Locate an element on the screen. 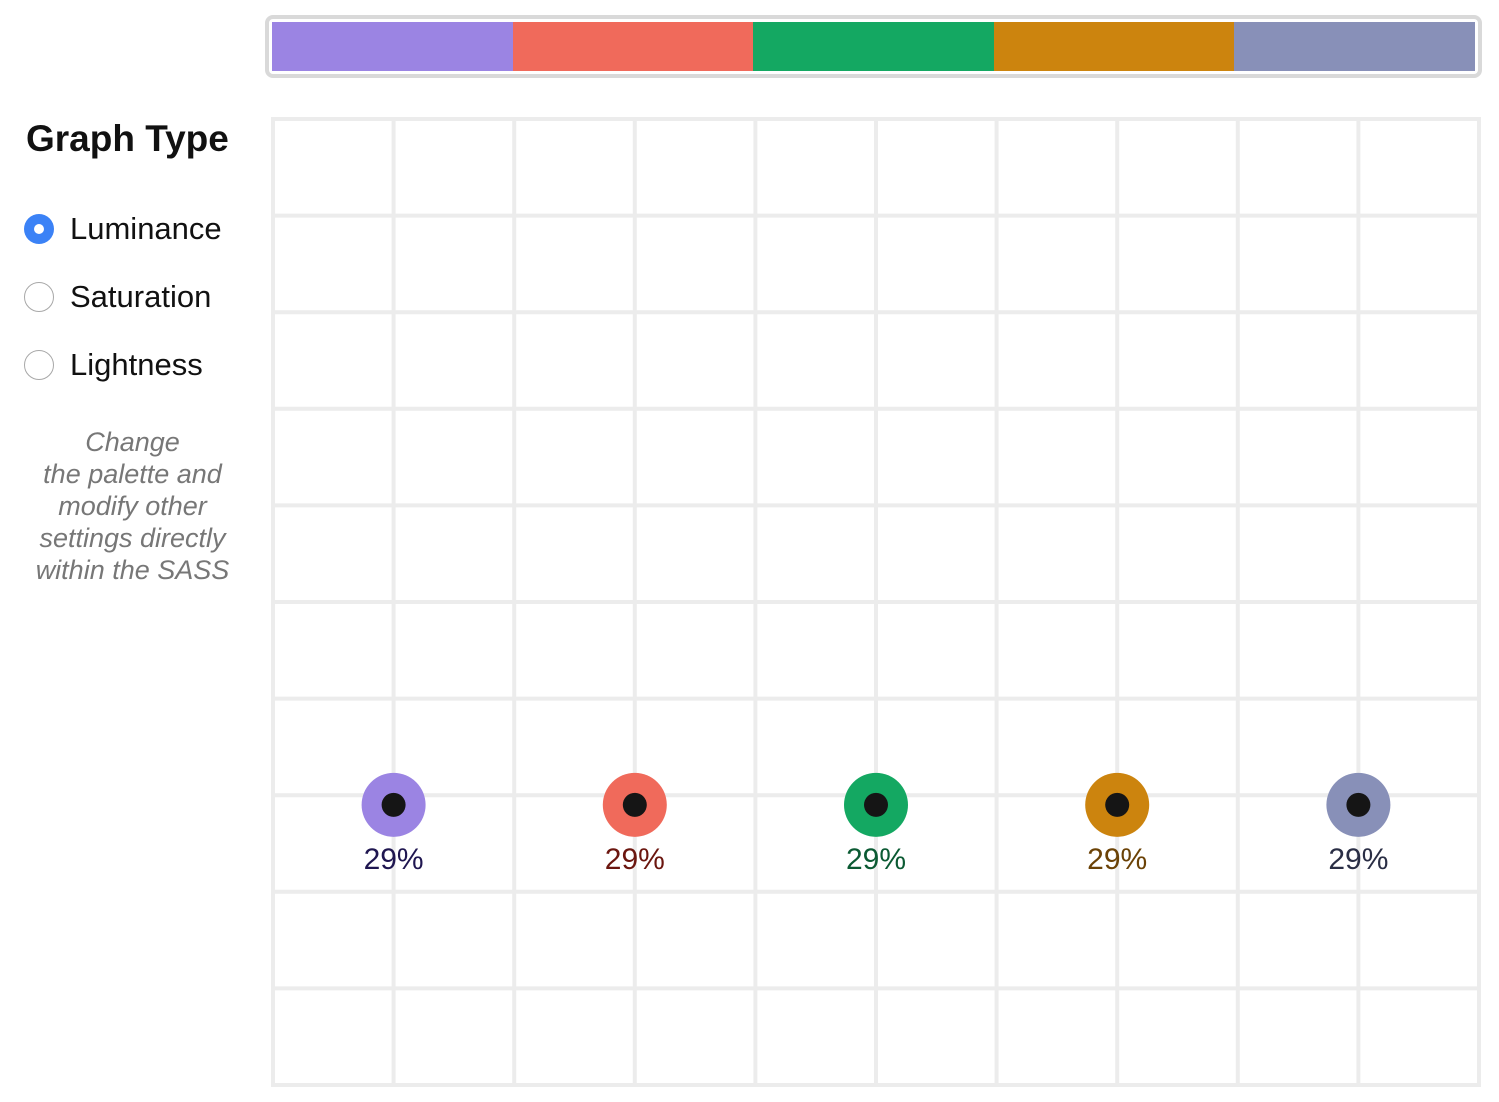 The height and width of the screenshot is (1102, 1499). data-label-2: 29% is located at coordinates (634, 859).